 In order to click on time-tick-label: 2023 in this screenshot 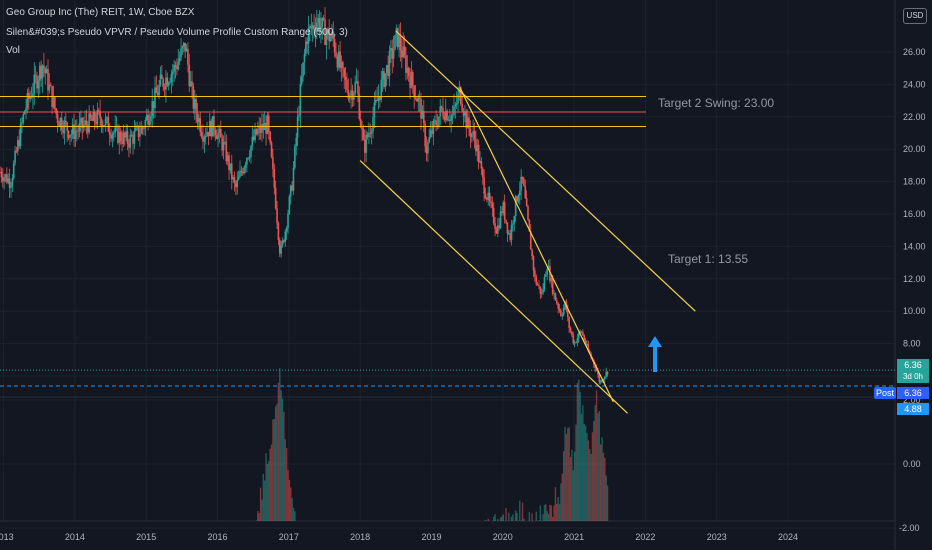, I will do `click(717, 537)`.